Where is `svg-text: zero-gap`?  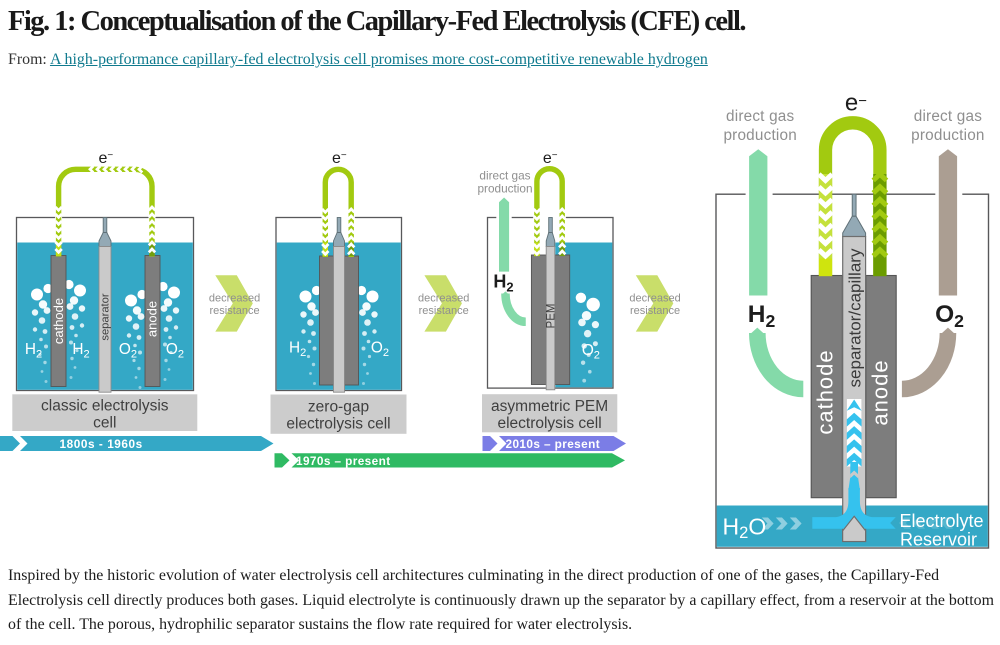
svg-text: zero-gap is located at coordinates (338, 406).